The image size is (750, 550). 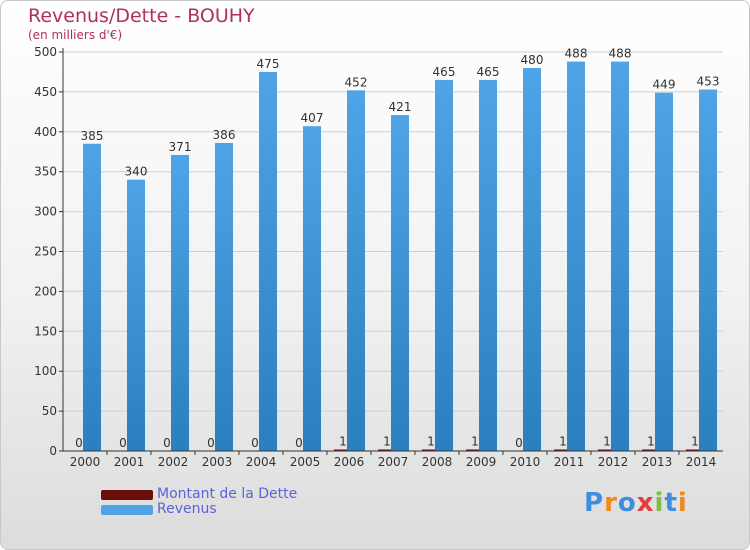 What do you see at coordinates (594, 503) in the screenshot?
I see `logo-letter: P` at bounding box center [594, 503].